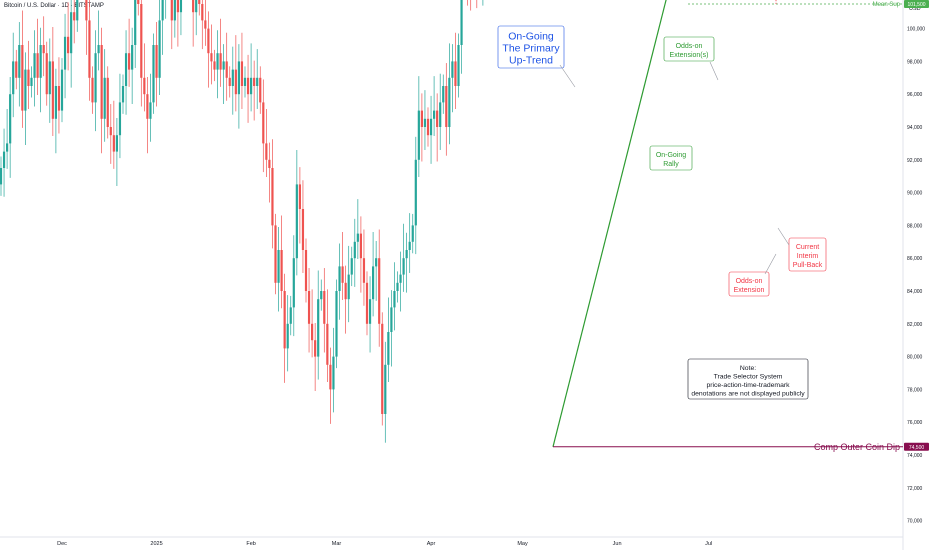  What do you see at coordinates (887, 5) in the screenshot?
I see `level-label: Mean Sup` at bounding box center [887, 5].